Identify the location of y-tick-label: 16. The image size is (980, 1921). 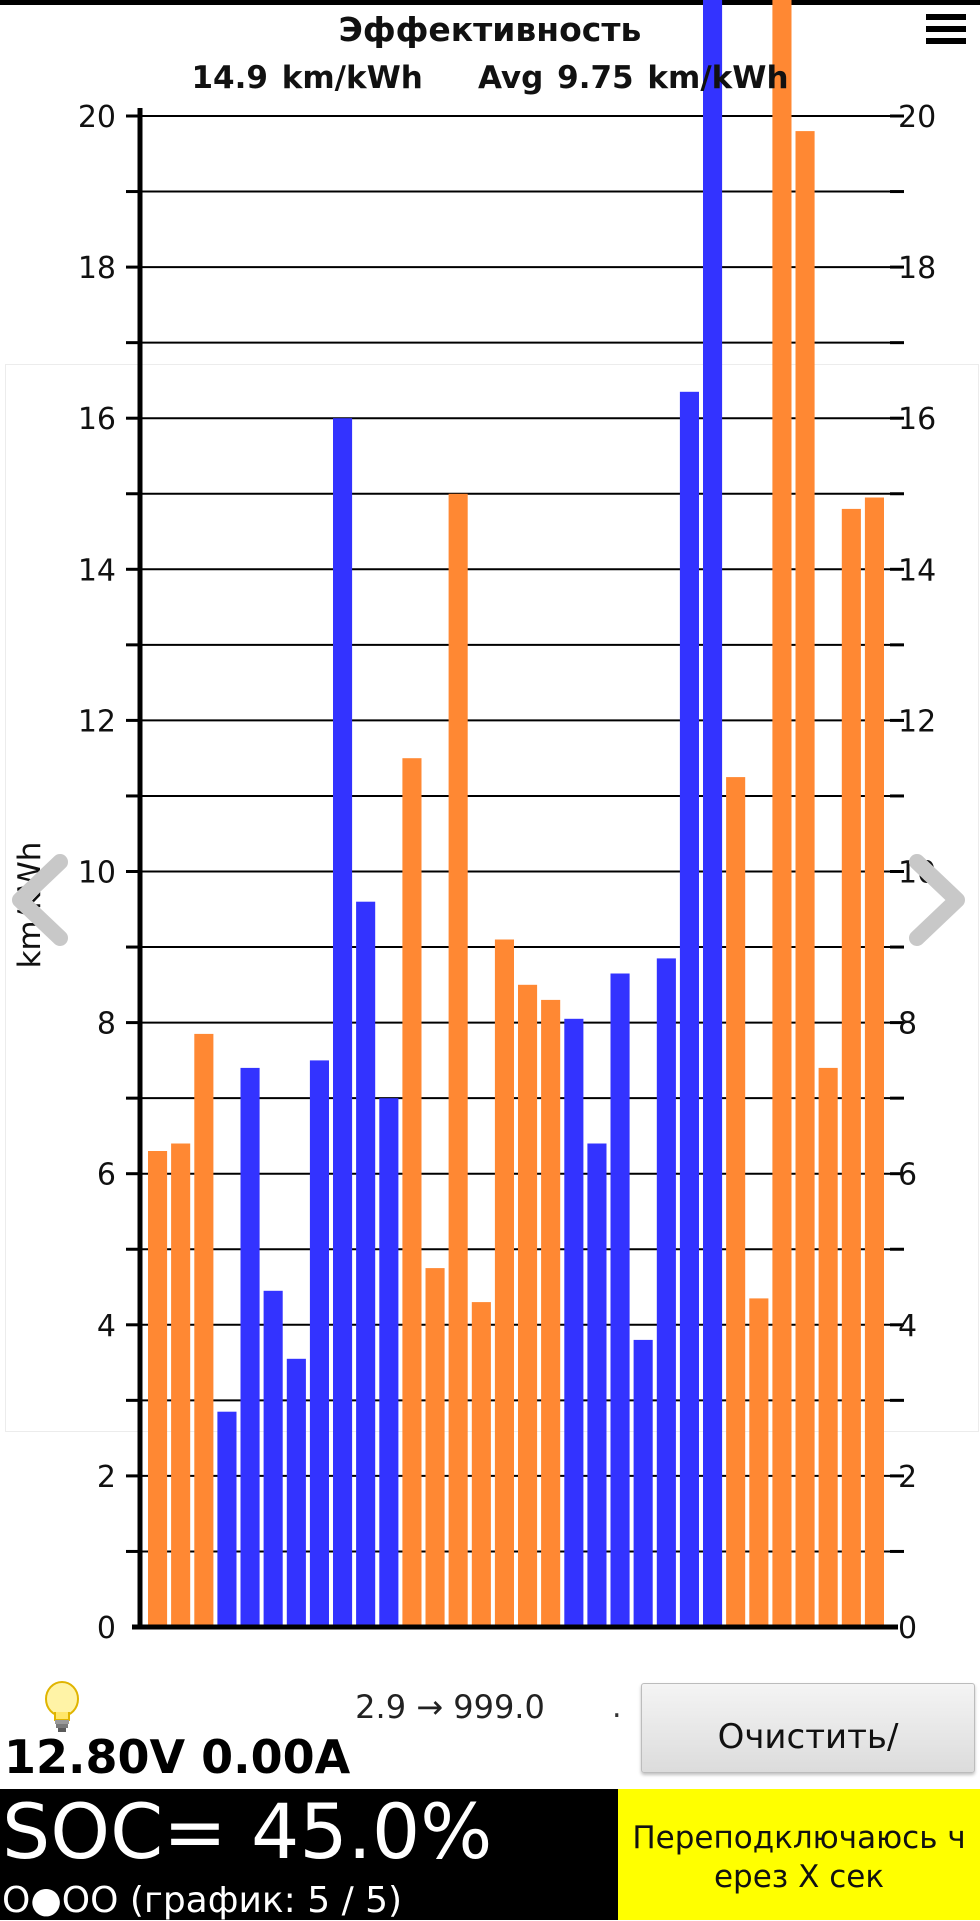
(97, 419).